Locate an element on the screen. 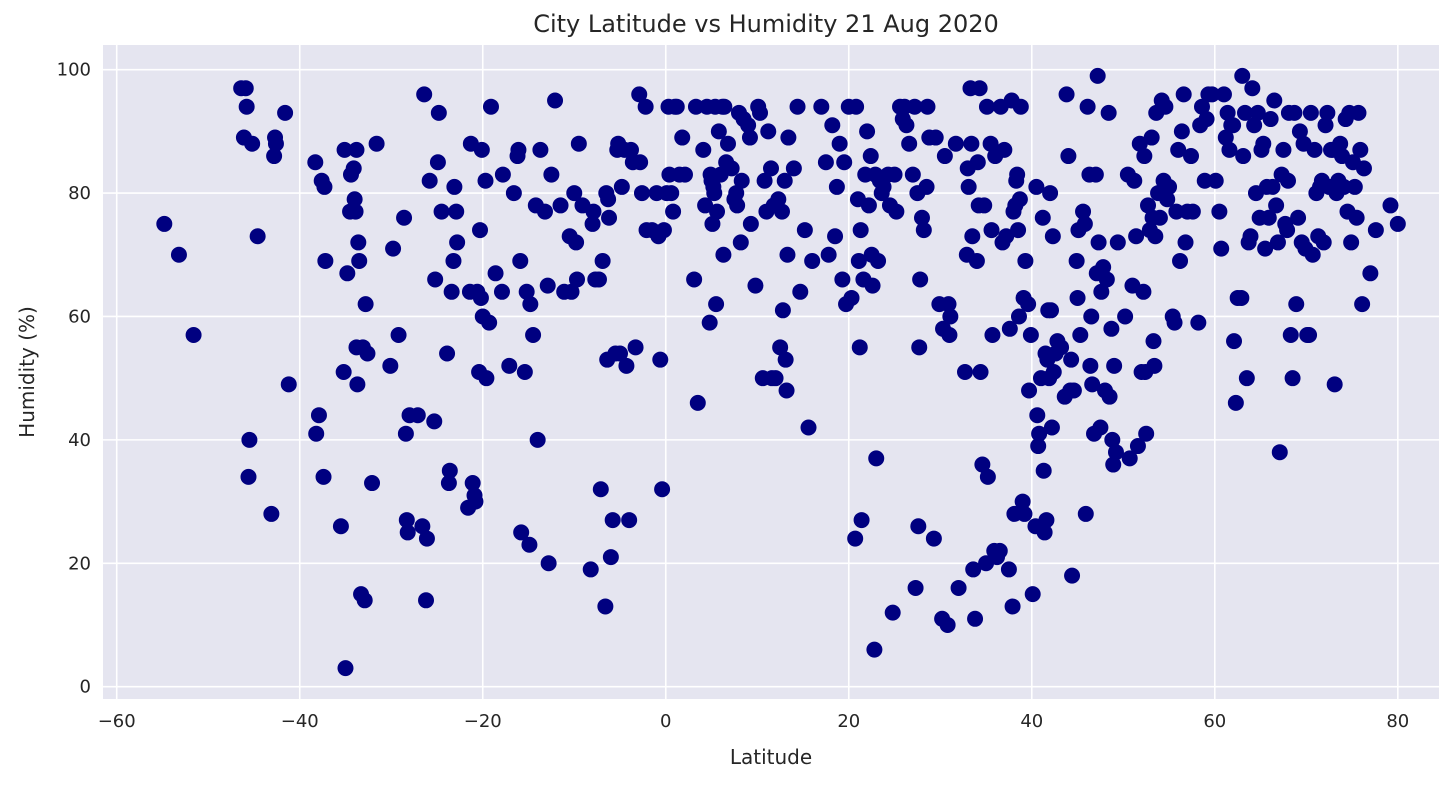 The width and height of the screenshot is (1456, 786). y-tick-label: 100 is located at coordinates (74, 70).